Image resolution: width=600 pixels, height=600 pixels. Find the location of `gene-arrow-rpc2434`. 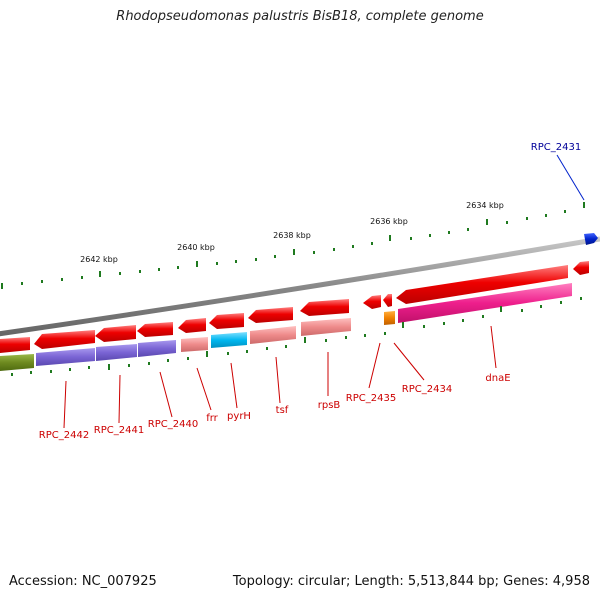

gene-arrow-rpc2434 is located at coordinates (387, 300).